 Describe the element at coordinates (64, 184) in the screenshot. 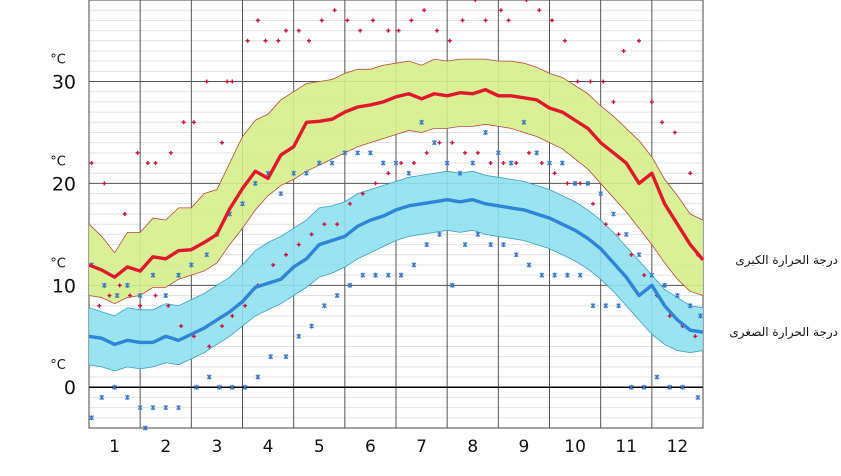

I see `y-tick-label: 20` at that location.